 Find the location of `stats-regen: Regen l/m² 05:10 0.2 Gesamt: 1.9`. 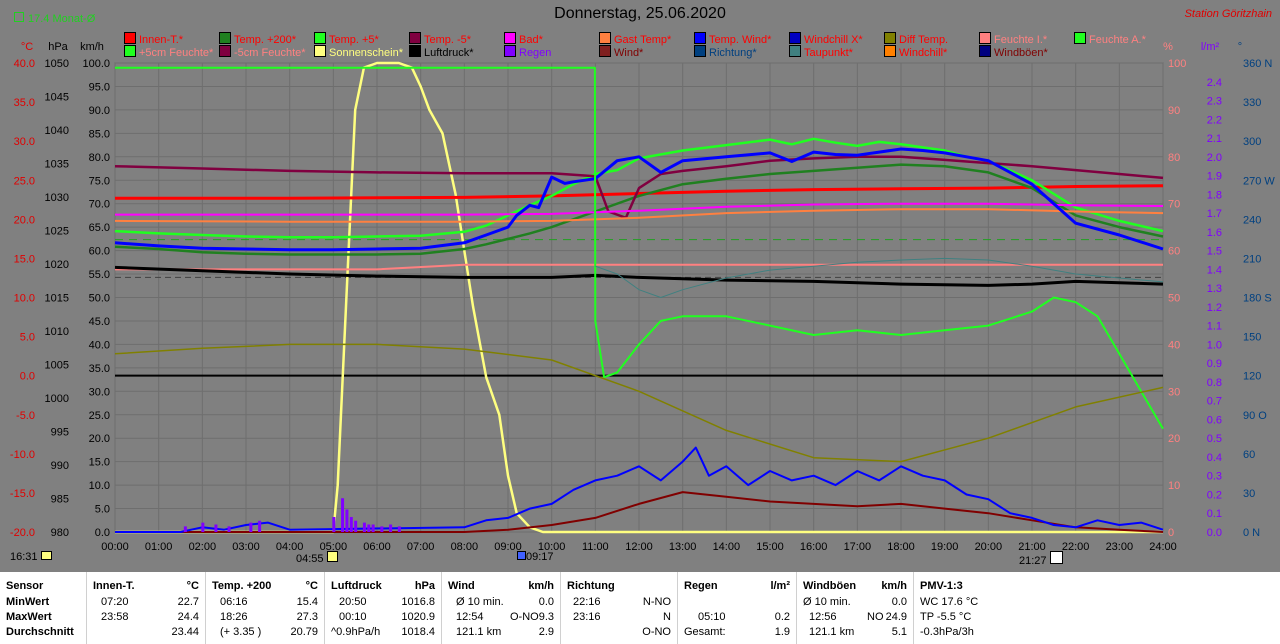

stats-regen: Regen l/m² 05:10 0.2 Gesamt: 1.9 is located at coordinates (737, 608).